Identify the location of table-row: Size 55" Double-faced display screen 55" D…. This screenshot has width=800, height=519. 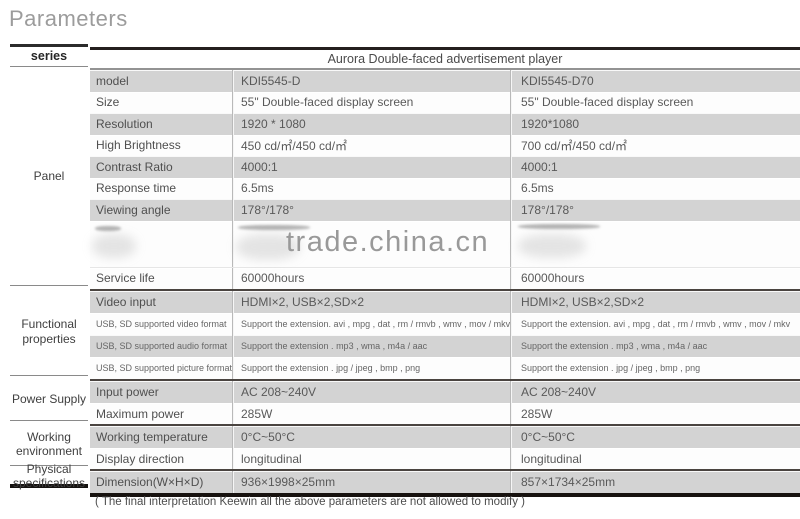
(445, 102).